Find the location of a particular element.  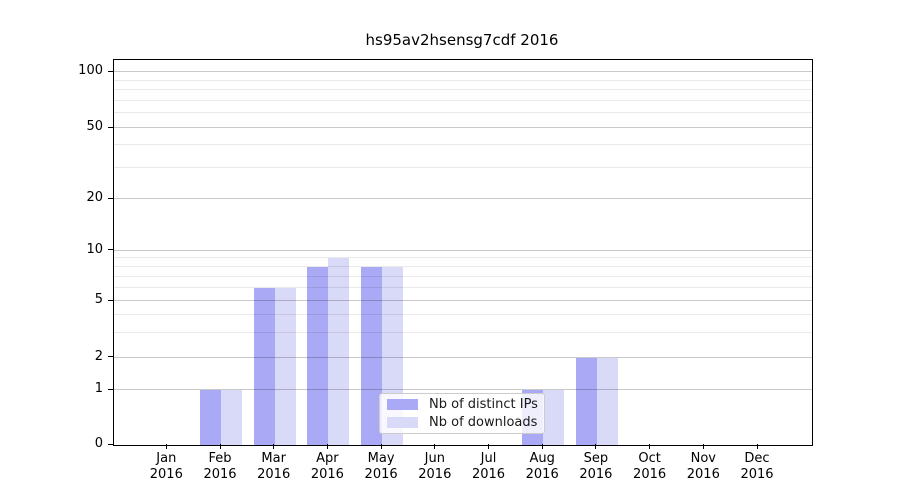

y-tick-label-1: 1 is located at coordinates (98, 388).